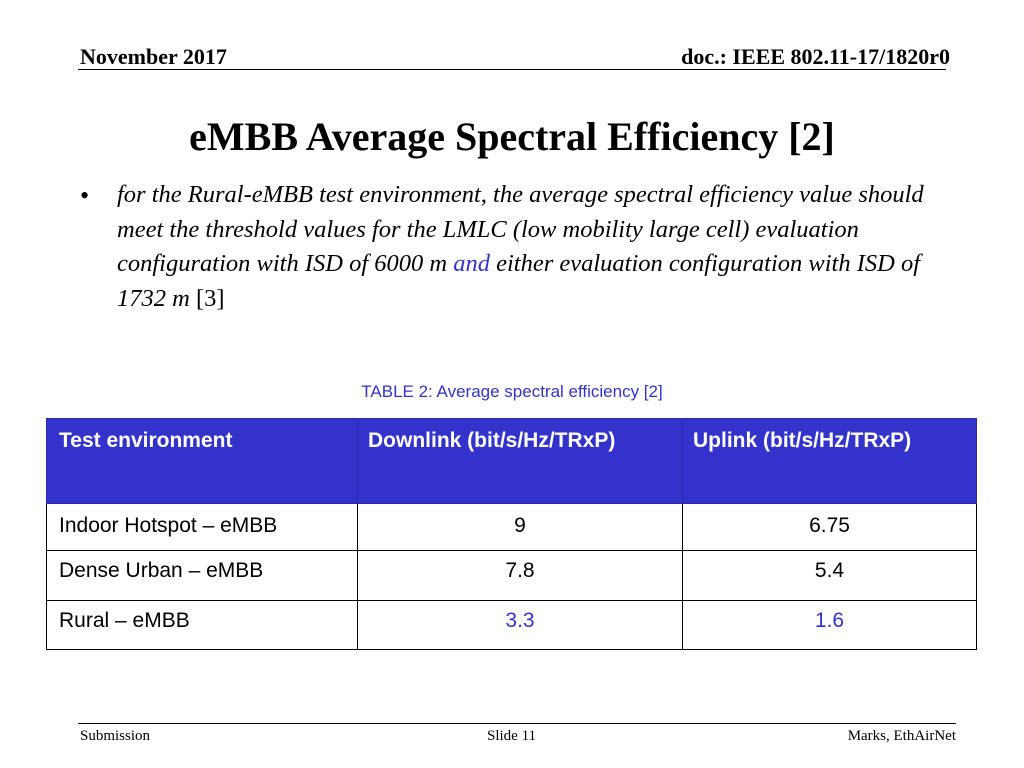 The image size is (1024, 768). Describe the element at coordinates (115, 736) in the screenshot. I see `footer-submission: Submission` at that location.